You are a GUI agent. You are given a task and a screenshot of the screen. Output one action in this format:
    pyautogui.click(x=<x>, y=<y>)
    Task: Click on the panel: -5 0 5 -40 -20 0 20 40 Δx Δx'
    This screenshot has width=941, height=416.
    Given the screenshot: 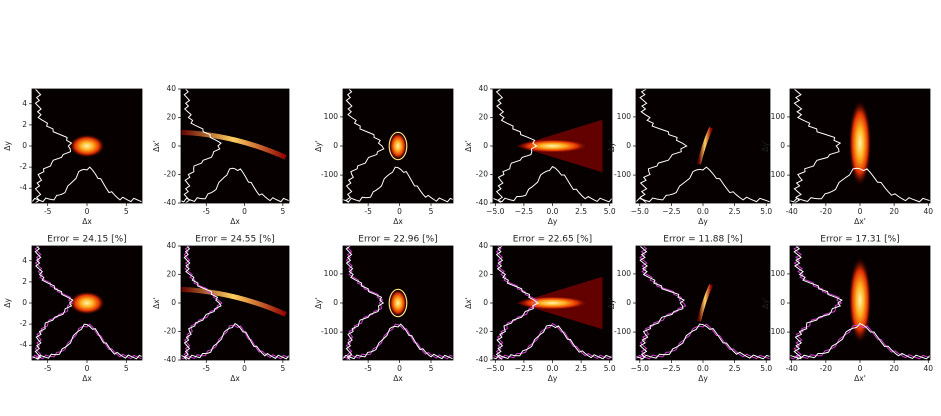 What is the action you would take?
    pyautogui.click(x=221, y=155)
    